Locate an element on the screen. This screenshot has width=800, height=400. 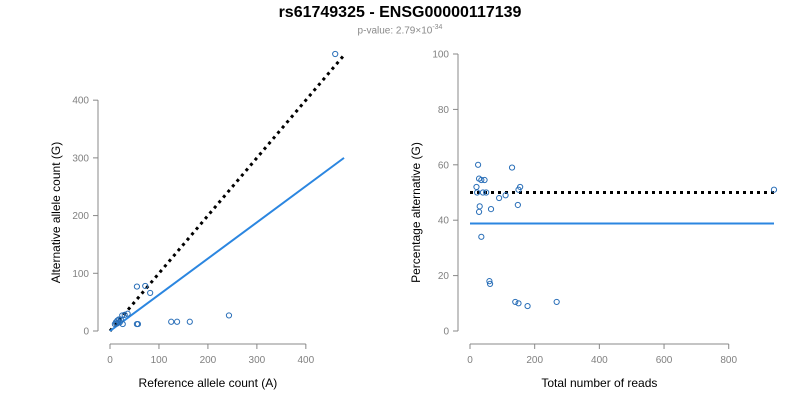
y-tick-label: 40 is located at coordinates (444, 221).